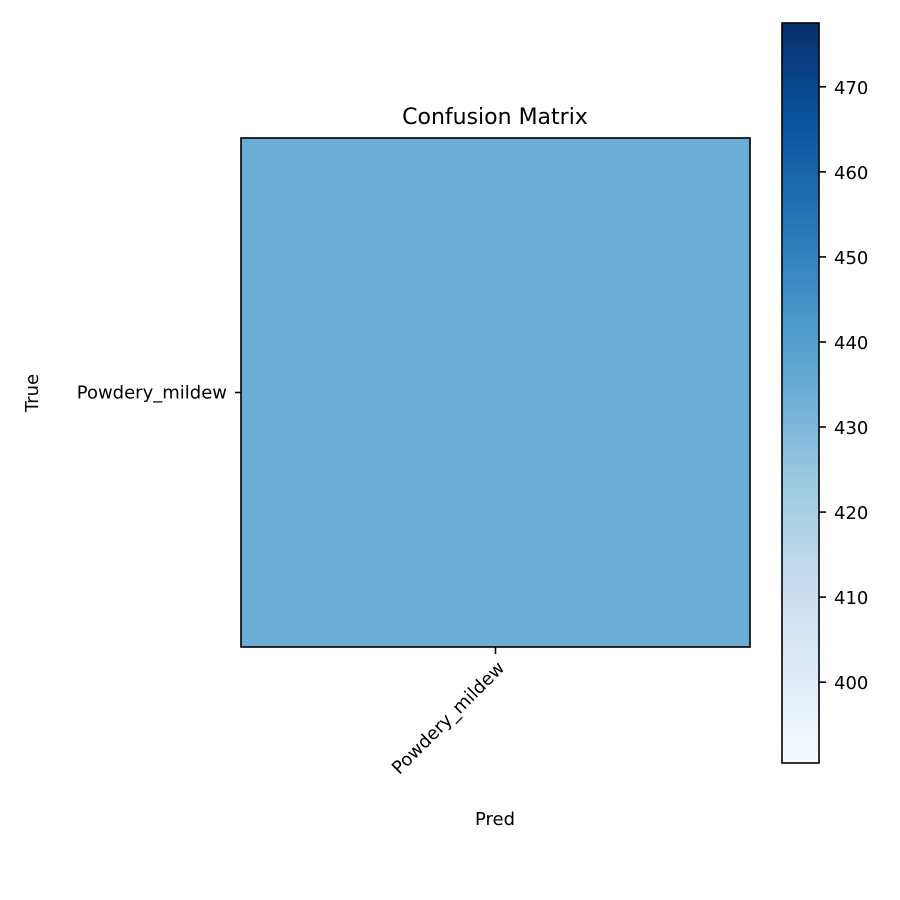  What do you see at coordinates (843, 386) in the screenshot?
I see `colorbar-ticks: 400 410 420 430 440 450 460 470` at bounding box center [843, 386].